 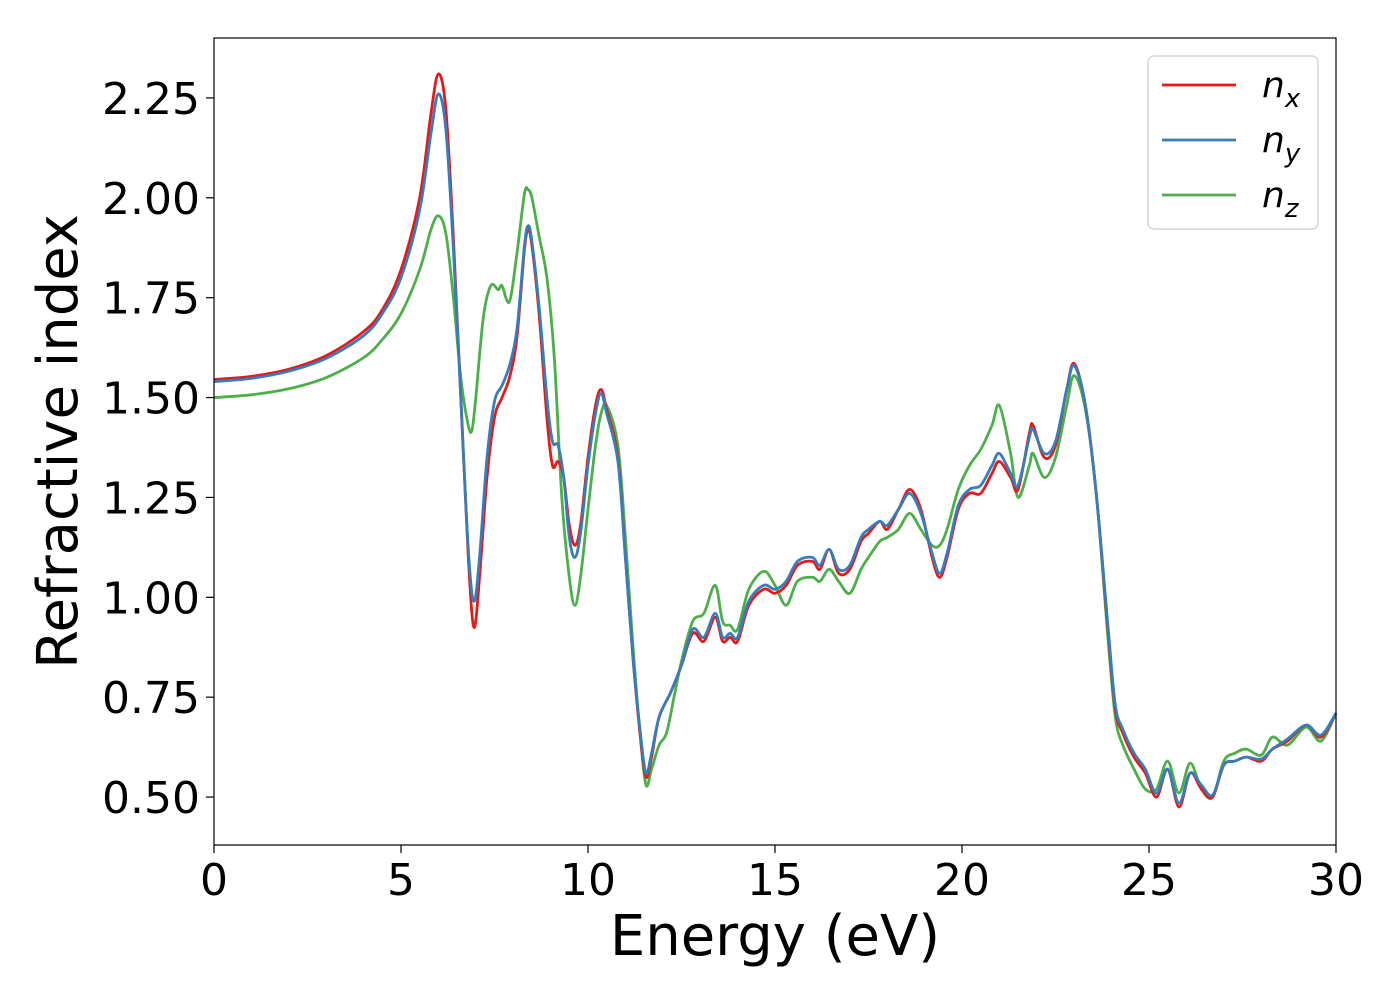 I want to click on legend-label-nx: nx, so click(x=1281, y=89).